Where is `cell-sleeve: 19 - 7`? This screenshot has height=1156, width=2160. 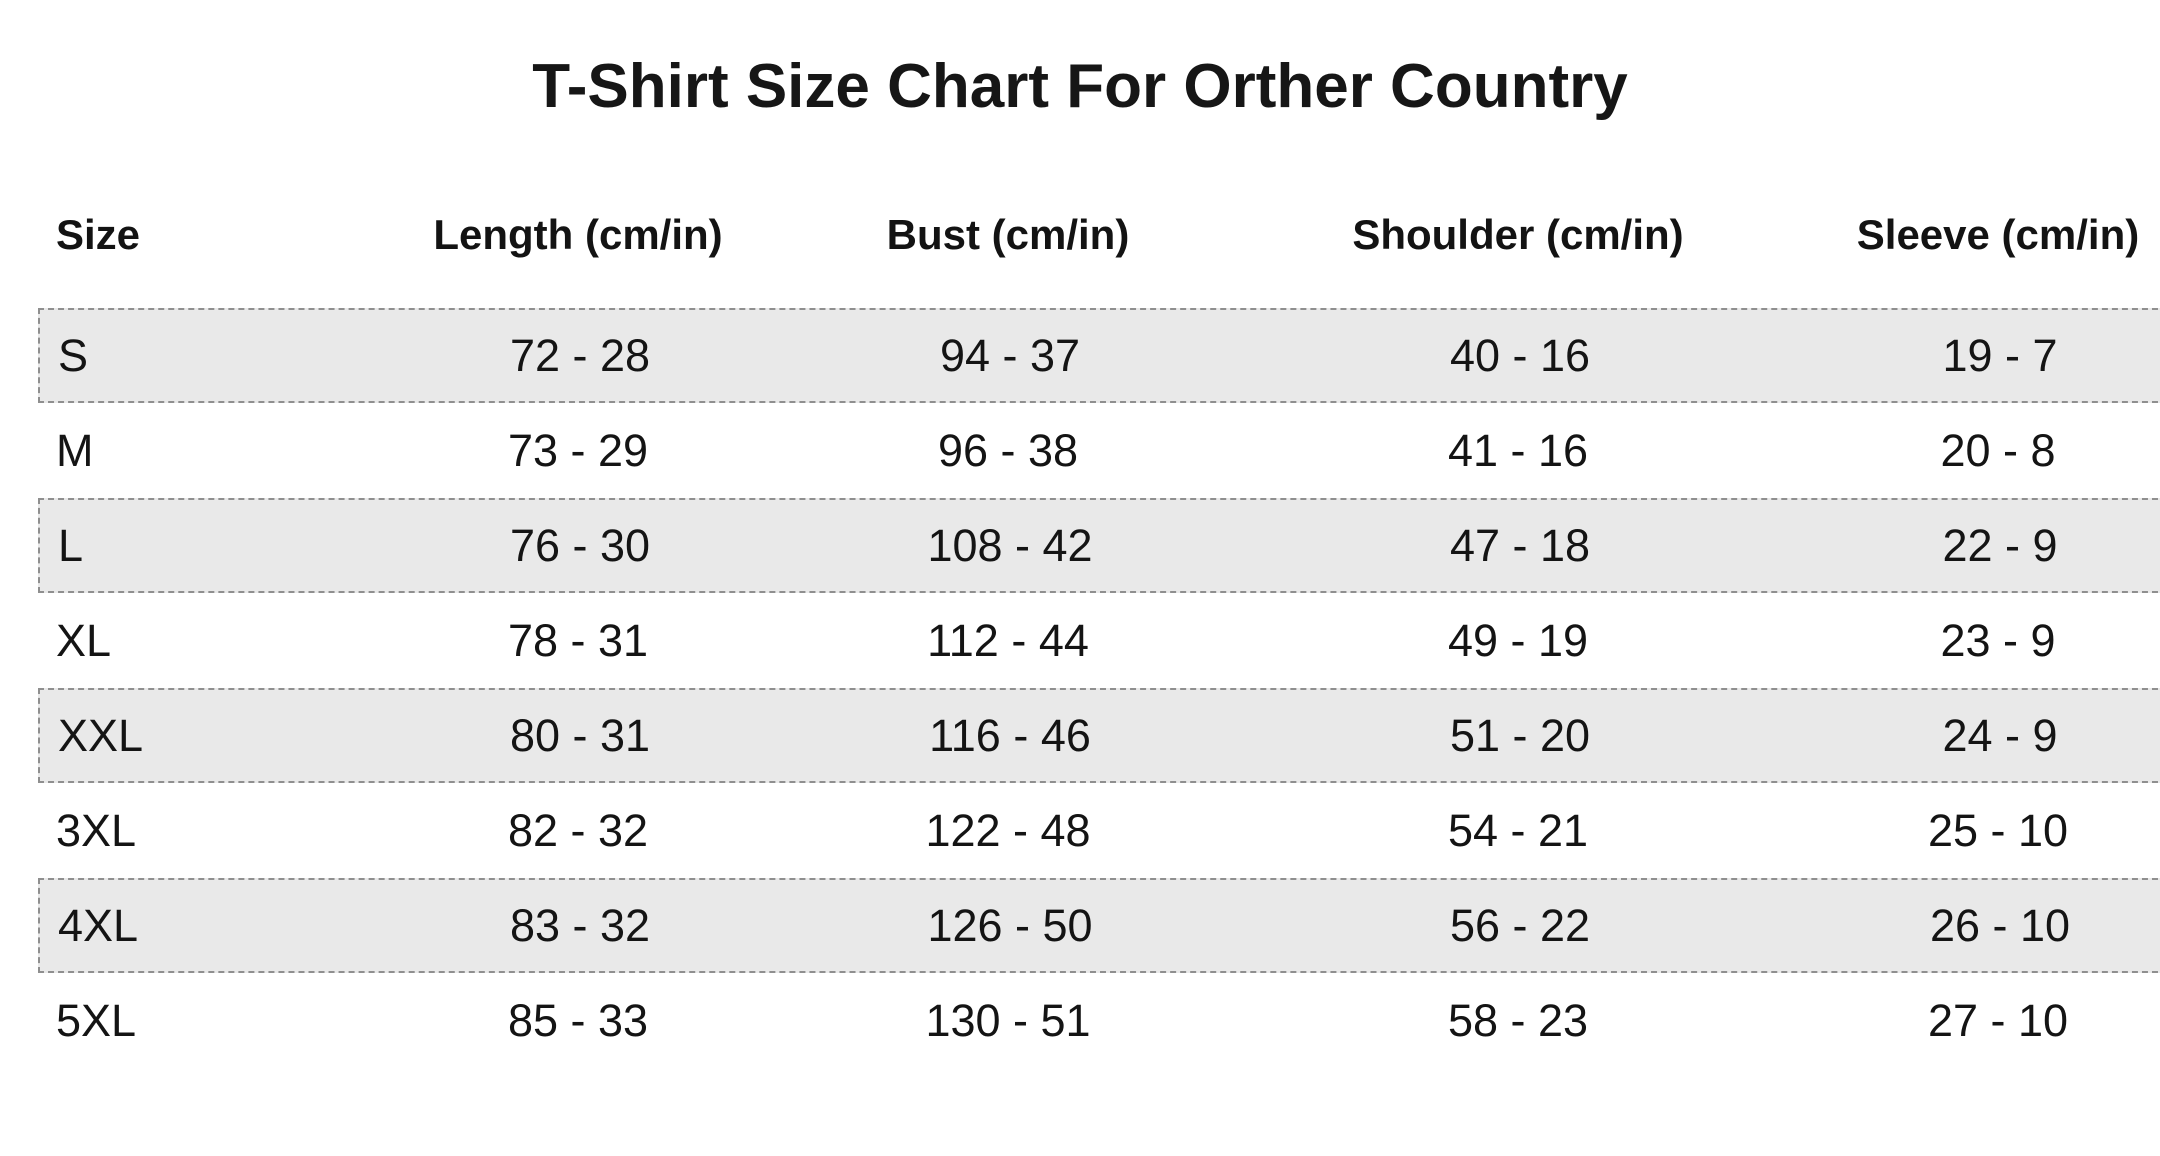 cell-sleeve: 19 - 7 is located at coordinates (2000, 355).